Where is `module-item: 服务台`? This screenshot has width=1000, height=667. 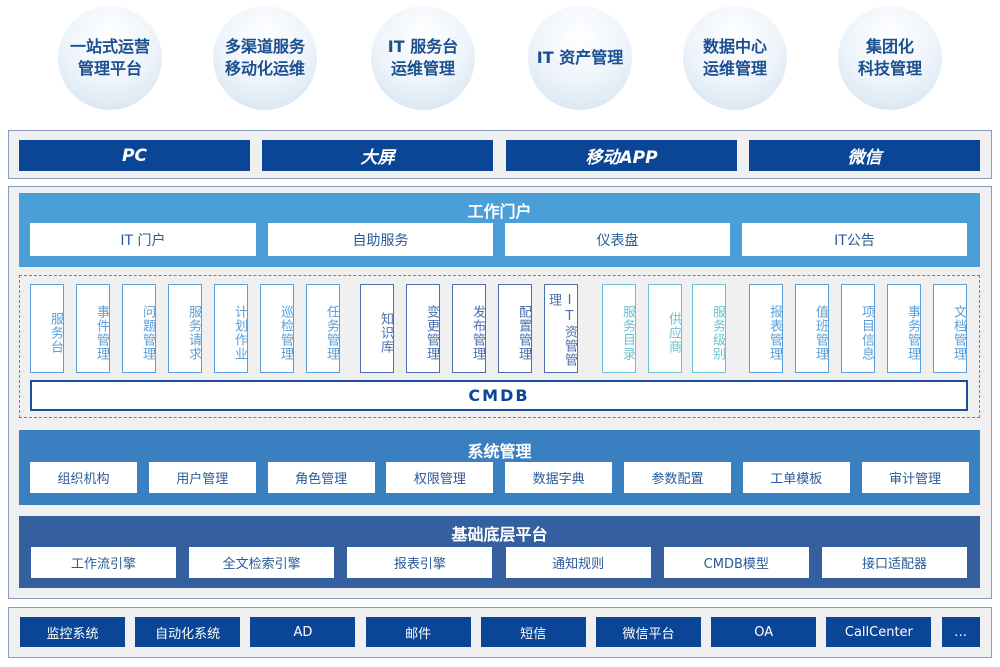 module-item: 服务台 is located at coordinates (47, 328).